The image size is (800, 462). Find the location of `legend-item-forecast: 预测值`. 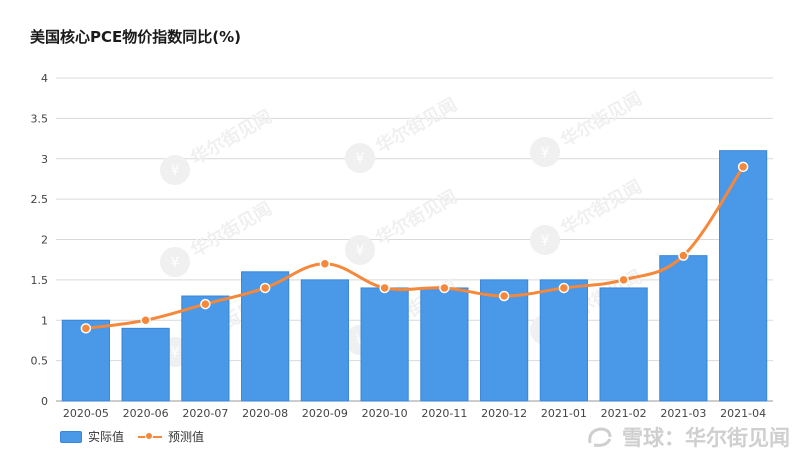

legend-item-forecast: 预测值 is located at coordinates (171, 436).